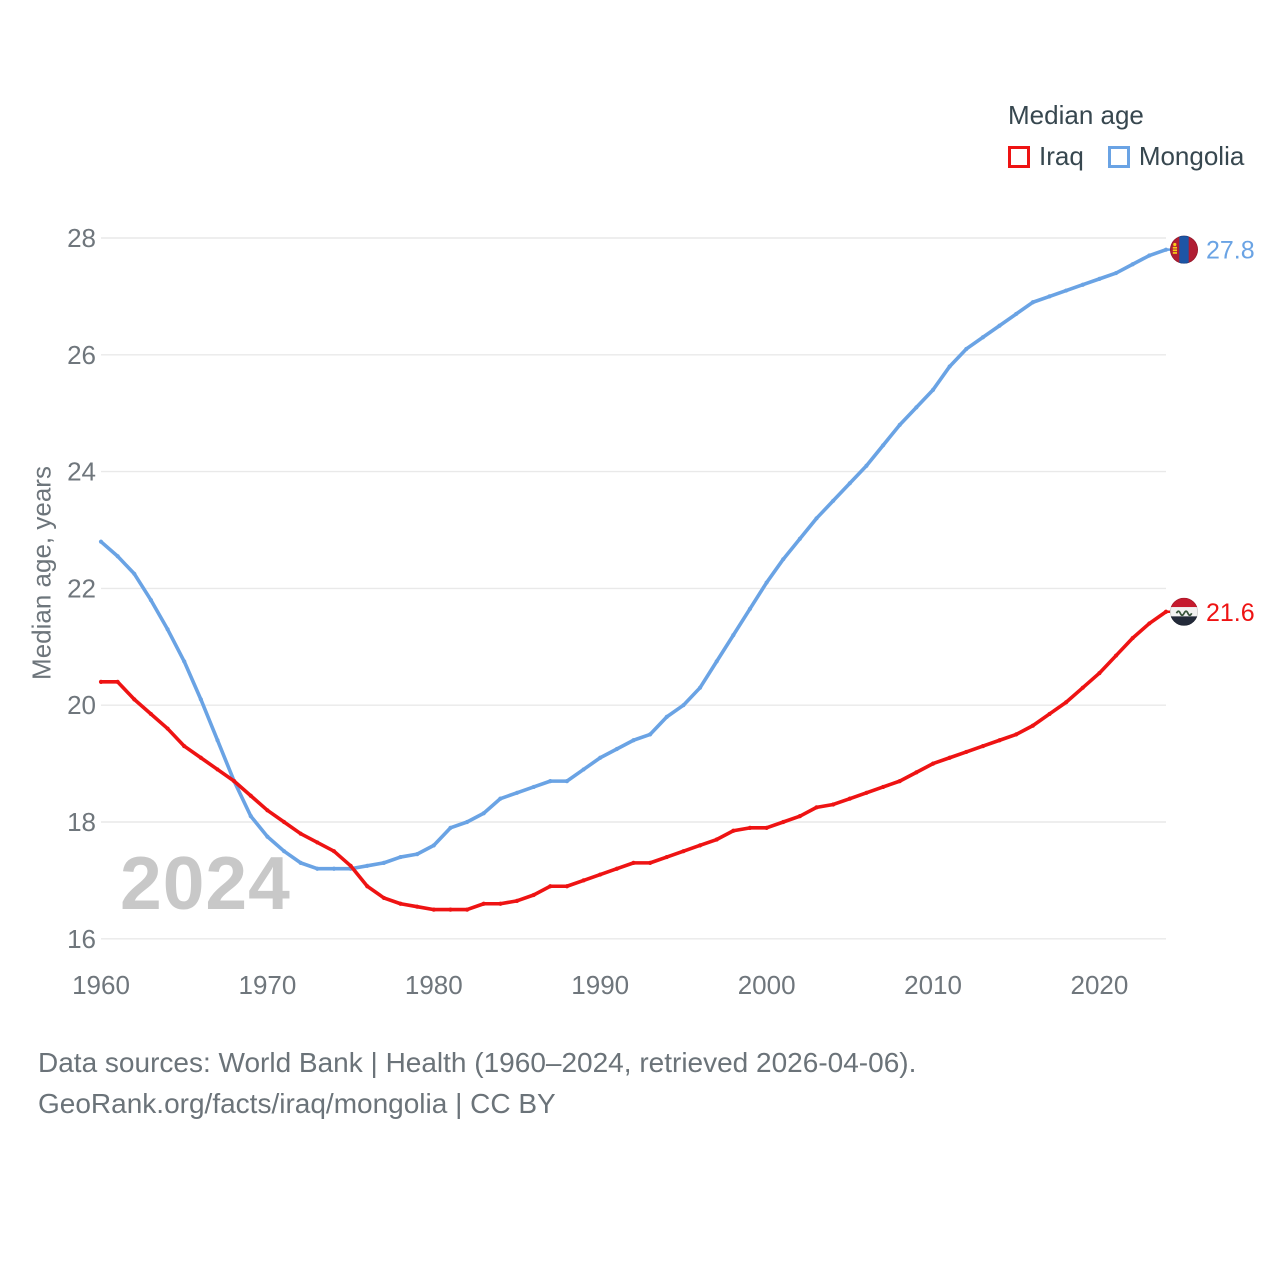 This screenshot has width=1280, height=1280. I want to click on flag-script-mark, so click(1184, 613).